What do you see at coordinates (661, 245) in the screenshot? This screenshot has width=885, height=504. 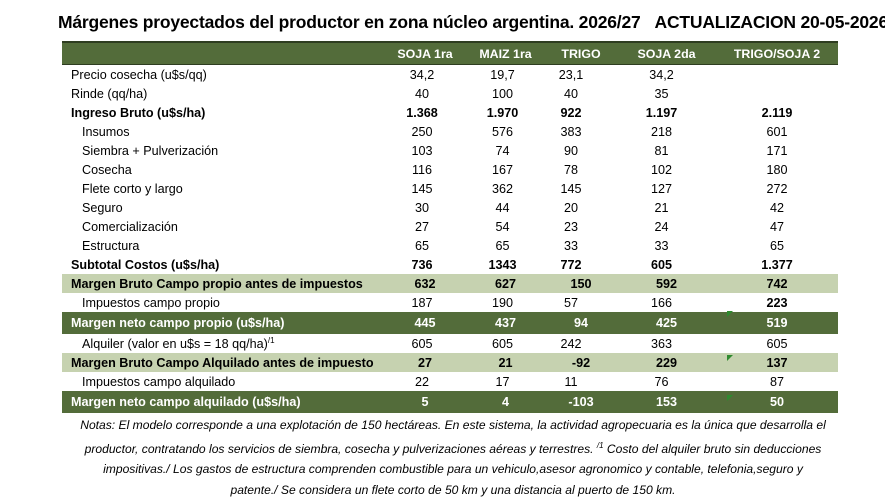 I see `cell-soja2: 33` at bounding box center [661, 245].